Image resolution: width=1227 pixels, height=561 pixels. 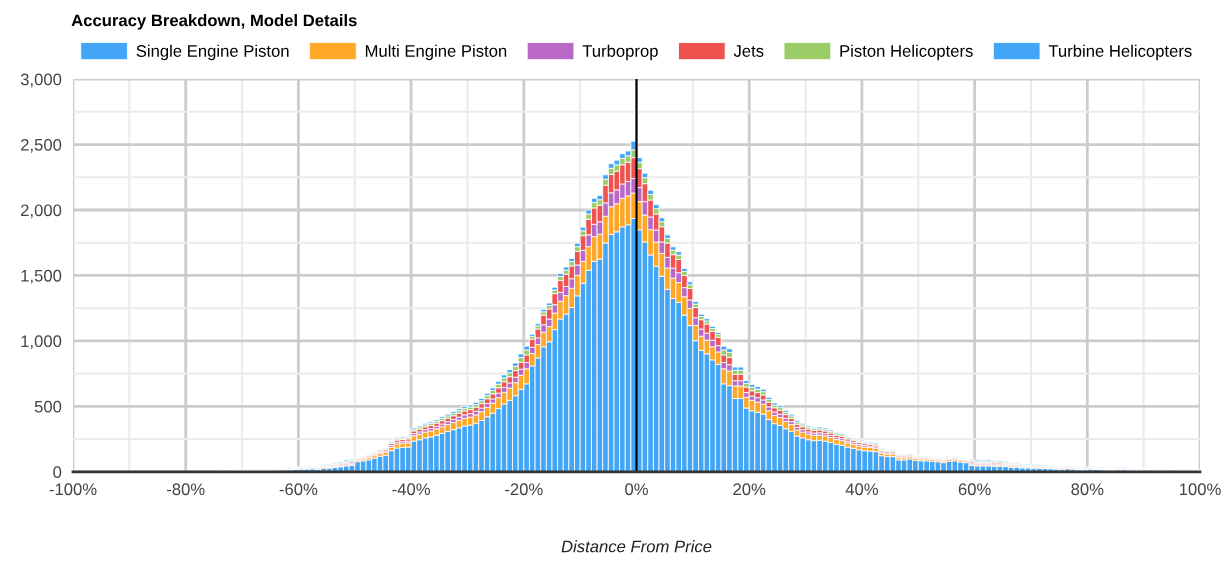 What do you see at coordinates (41, 276) in the screenshot?
I see `y-tick-label: 1,500` at bounding box center [41, 276].